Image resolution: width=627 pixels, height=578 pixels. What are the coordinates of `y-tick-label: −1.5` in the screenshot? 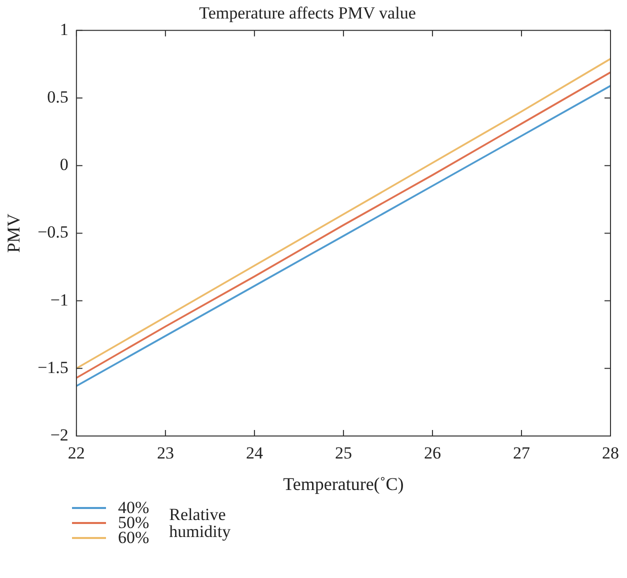 It's located at (53, 367).